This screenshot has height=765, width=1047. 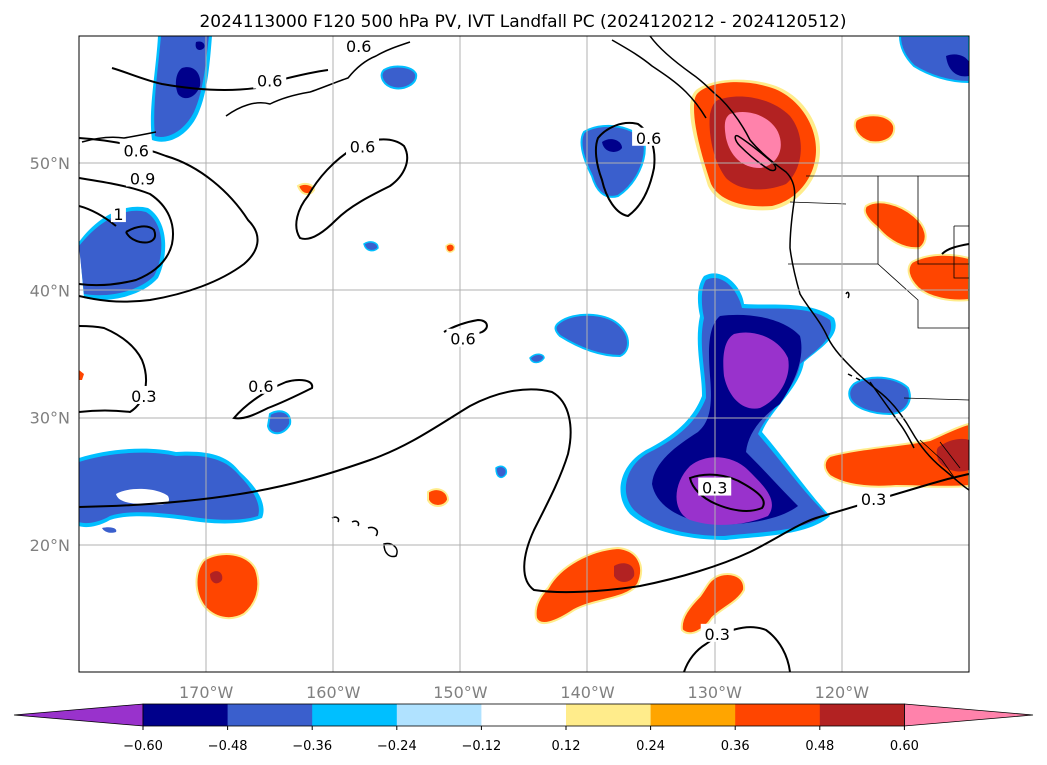 What do you see at coordinates (312, 746) in the screenshot?
I see `colorbar-tick-label: −0.36` at bounding box center [312, 746].